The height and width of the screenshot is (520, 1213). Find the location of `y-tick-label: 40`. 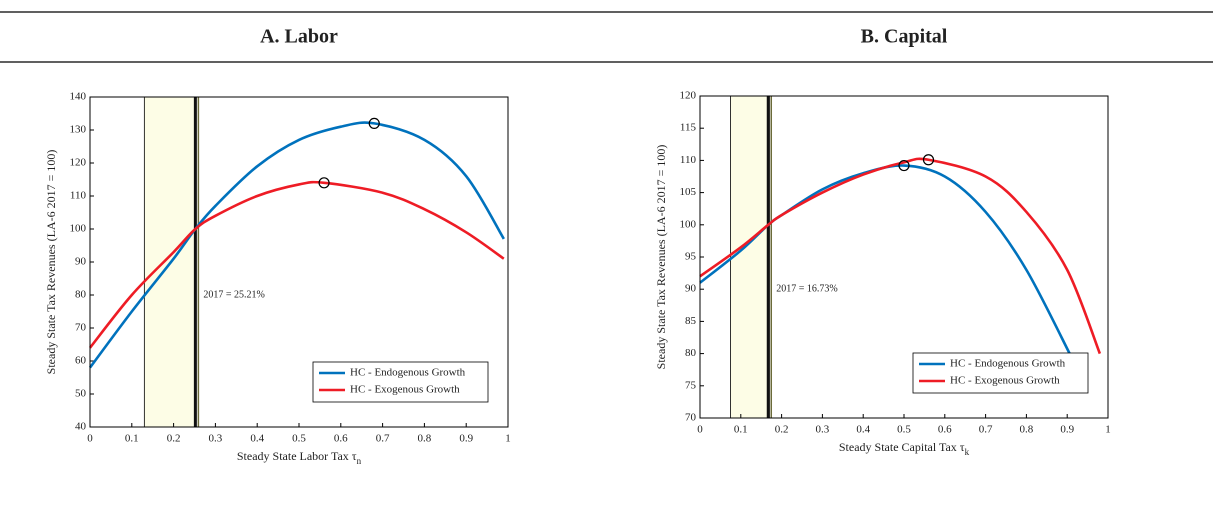

y-tick-label: 40 is located at coordinates (81, 427).